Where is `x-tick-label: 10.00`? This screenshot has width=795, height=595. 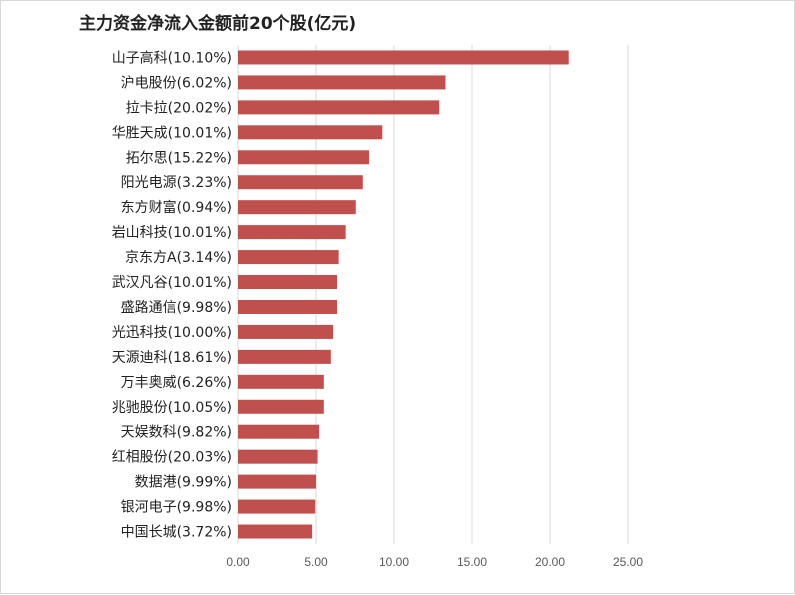
x-tick-label: 10.00 is located at coordinates (394, 562).